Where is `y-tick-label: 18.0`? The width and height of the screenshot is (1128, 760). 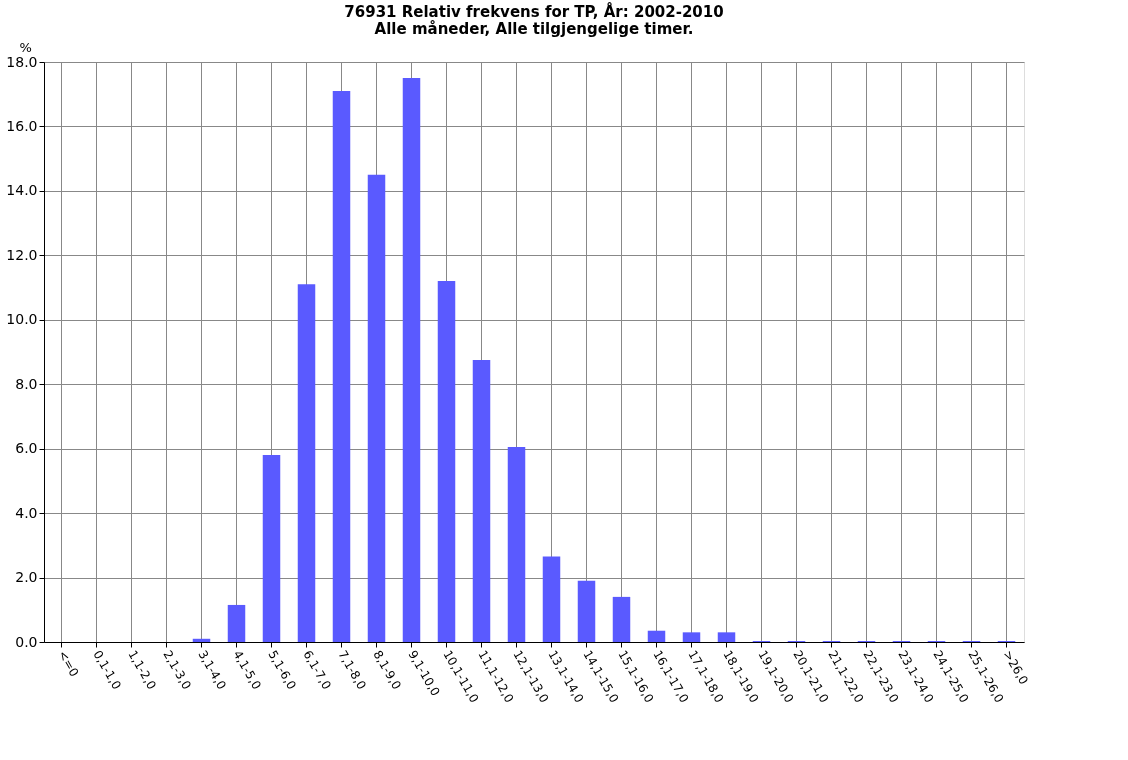 y-tick-label: 18.0 is located at coordinates (22, 61).